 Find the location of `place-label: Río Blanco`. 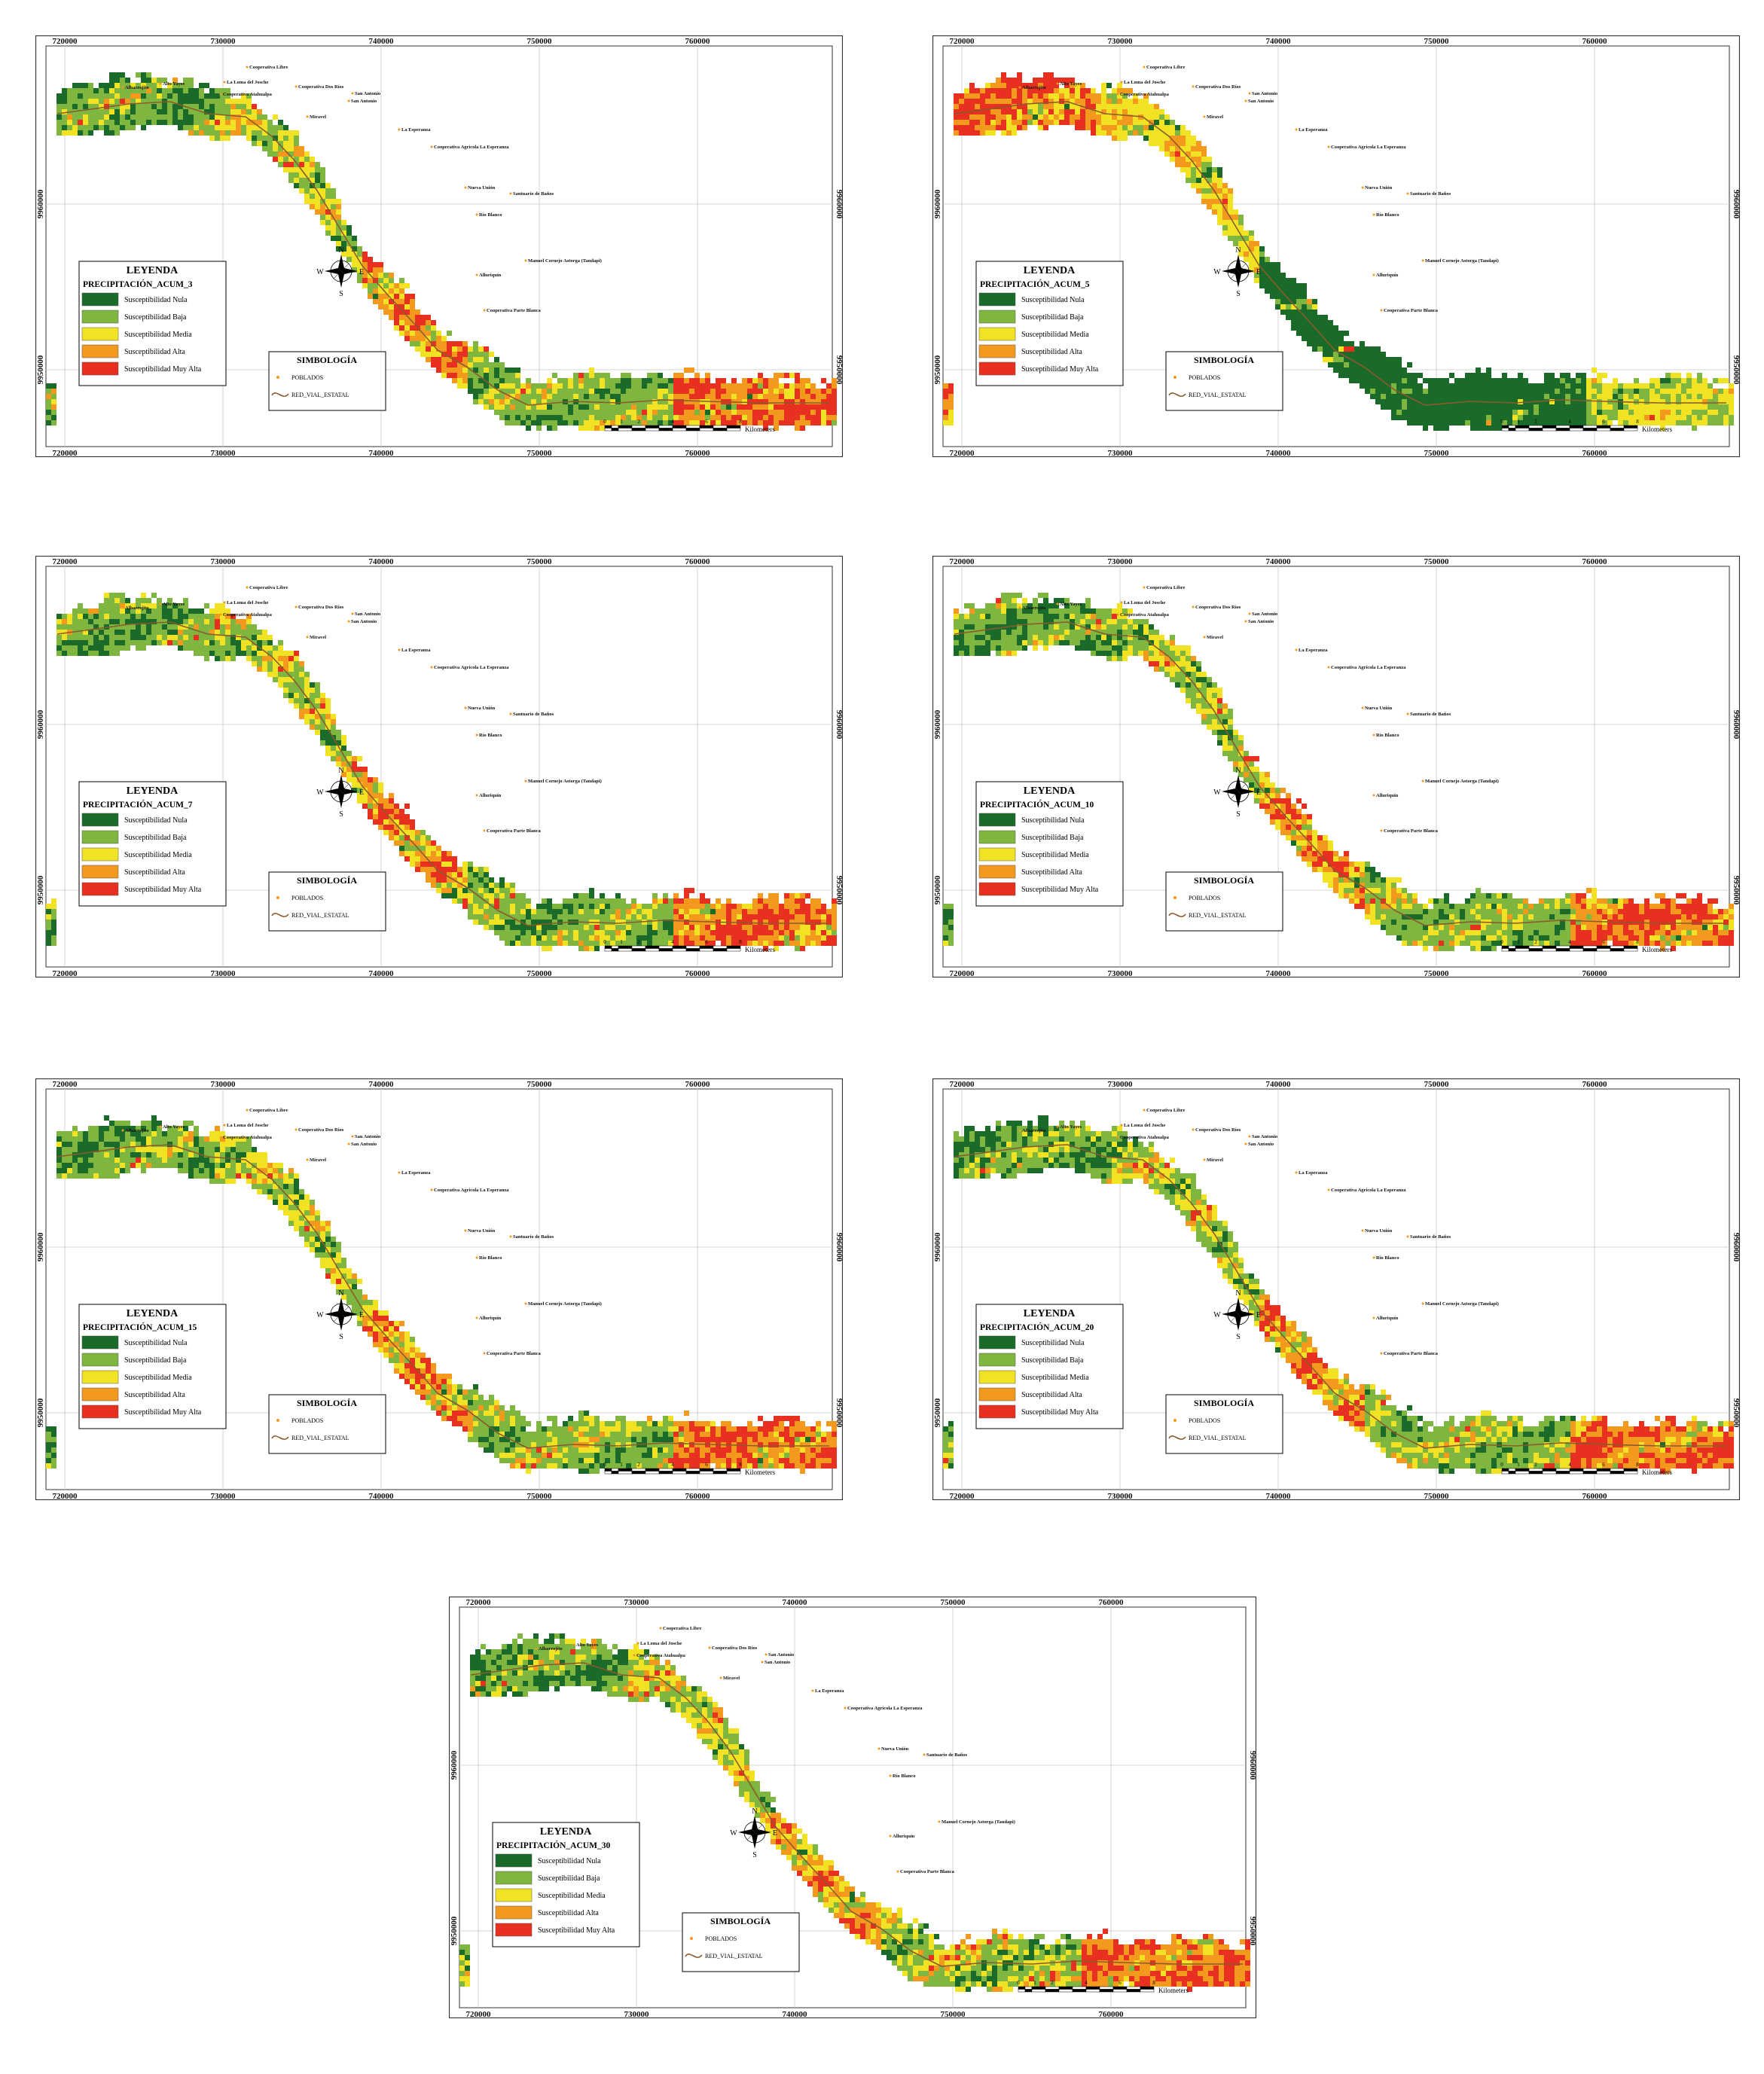

place-label: Río Blanco is located at coordinates (1388, 735).